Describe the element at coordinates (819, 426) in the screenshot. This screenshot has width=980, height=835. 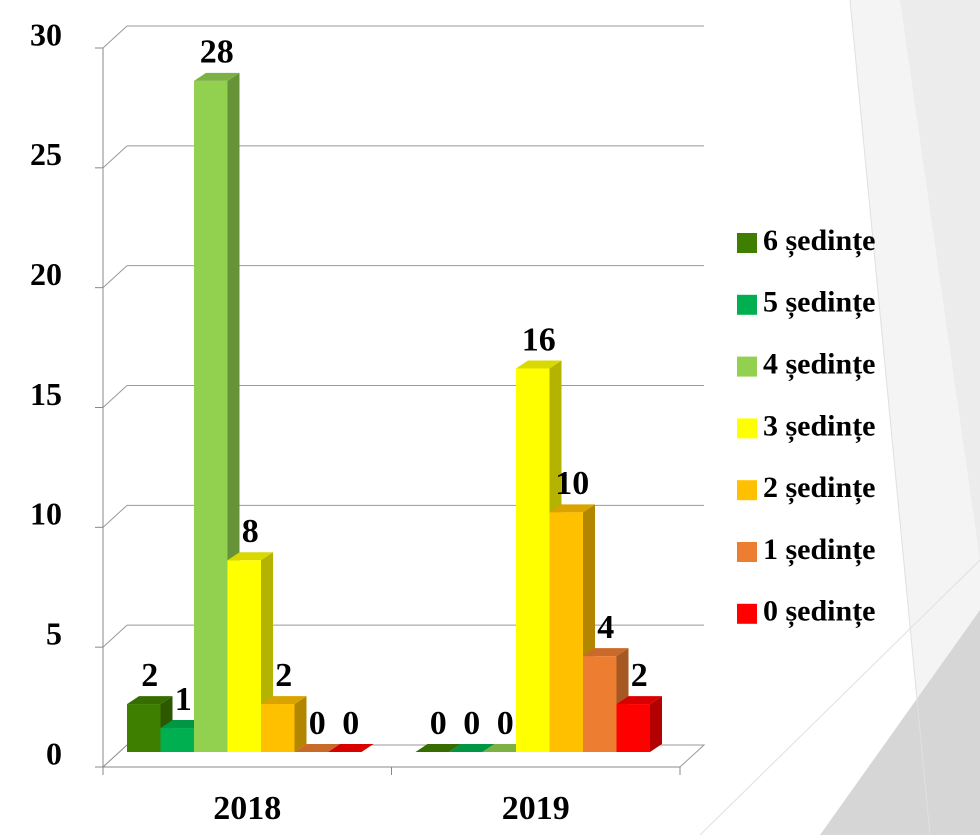
I see `legend-label: 3 ședințe` at that location.